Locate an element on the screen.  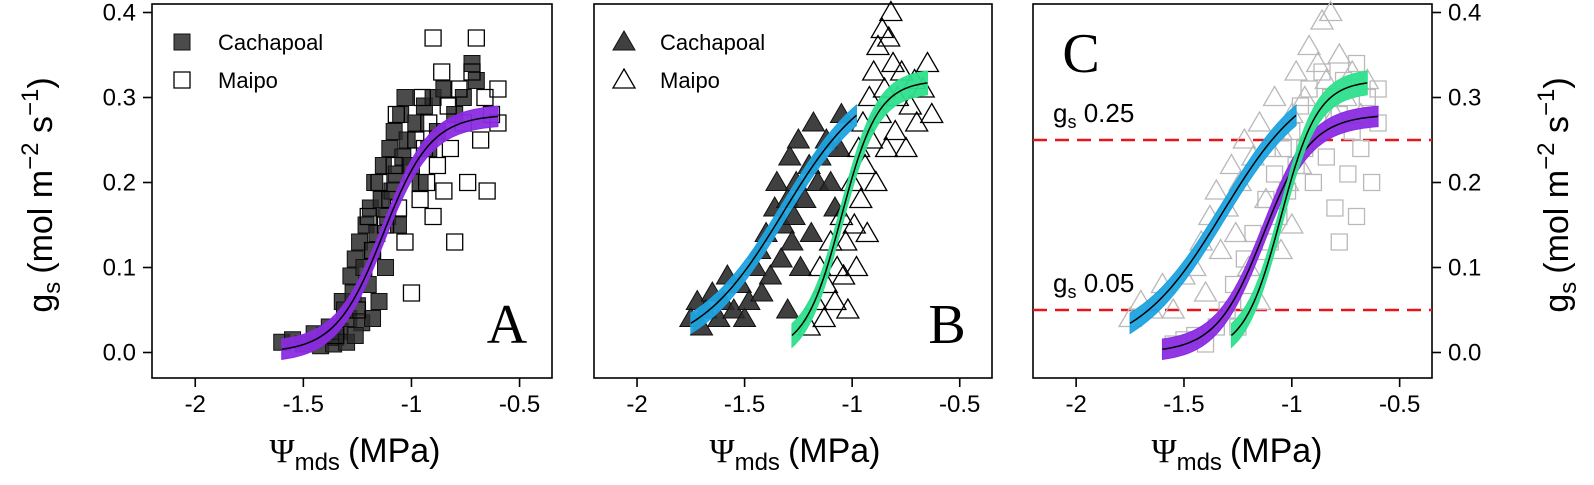
x-tick-label: -0.5 is located at coordinates (519, 404).